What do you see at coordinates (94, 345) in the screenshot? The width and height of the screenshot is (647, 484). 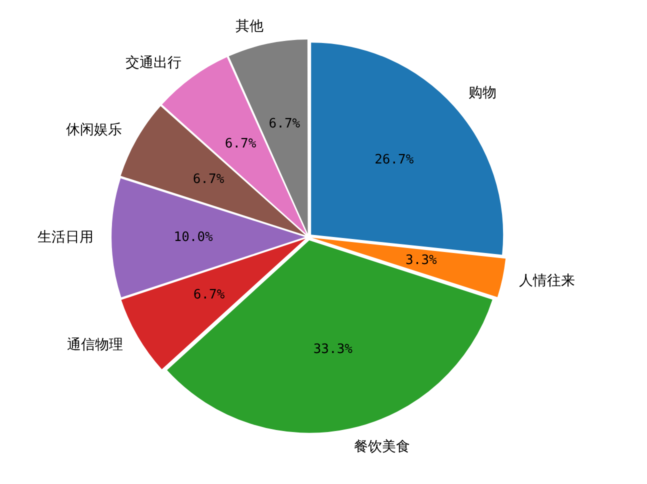 I see `slice-label: 通信物理` at bounding box center [94, 345].